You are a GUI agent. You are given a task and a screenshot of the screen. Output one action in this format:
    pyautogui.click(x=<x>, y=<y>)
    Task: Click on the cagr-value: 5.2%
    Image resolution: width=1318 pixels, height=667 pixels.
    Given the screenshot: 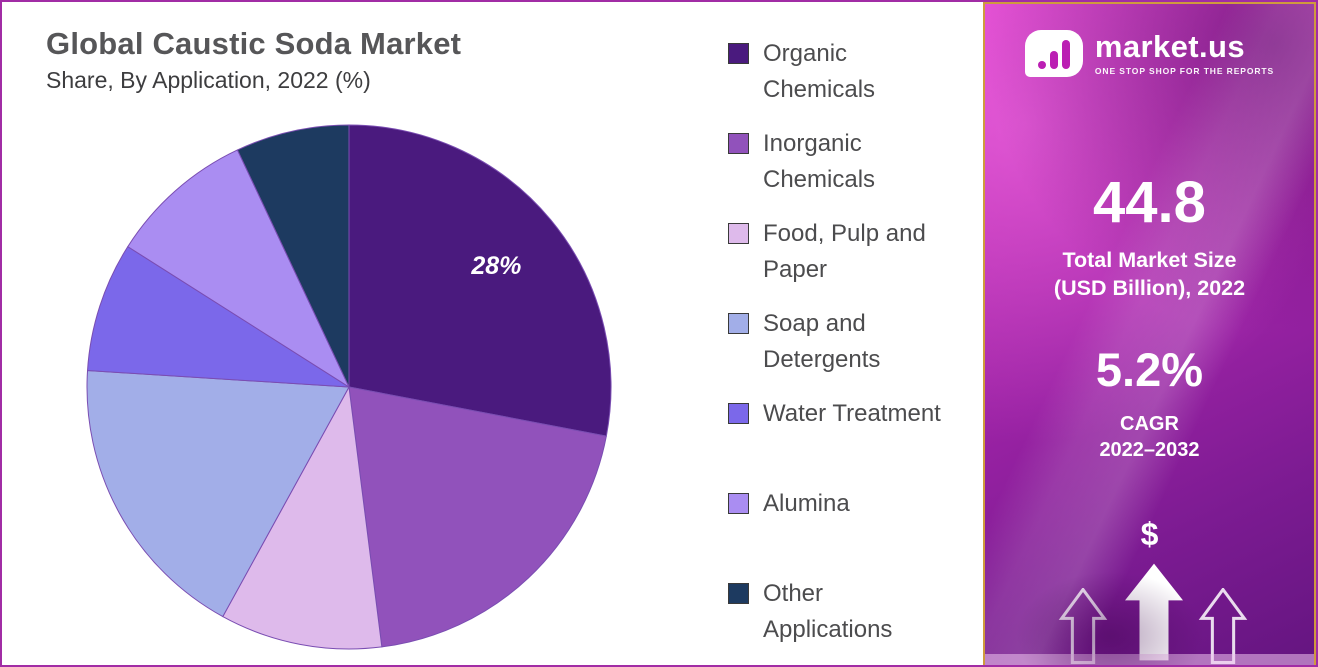 What is the action you would take?
    pyautogui.click(x=1149, y=369)
    